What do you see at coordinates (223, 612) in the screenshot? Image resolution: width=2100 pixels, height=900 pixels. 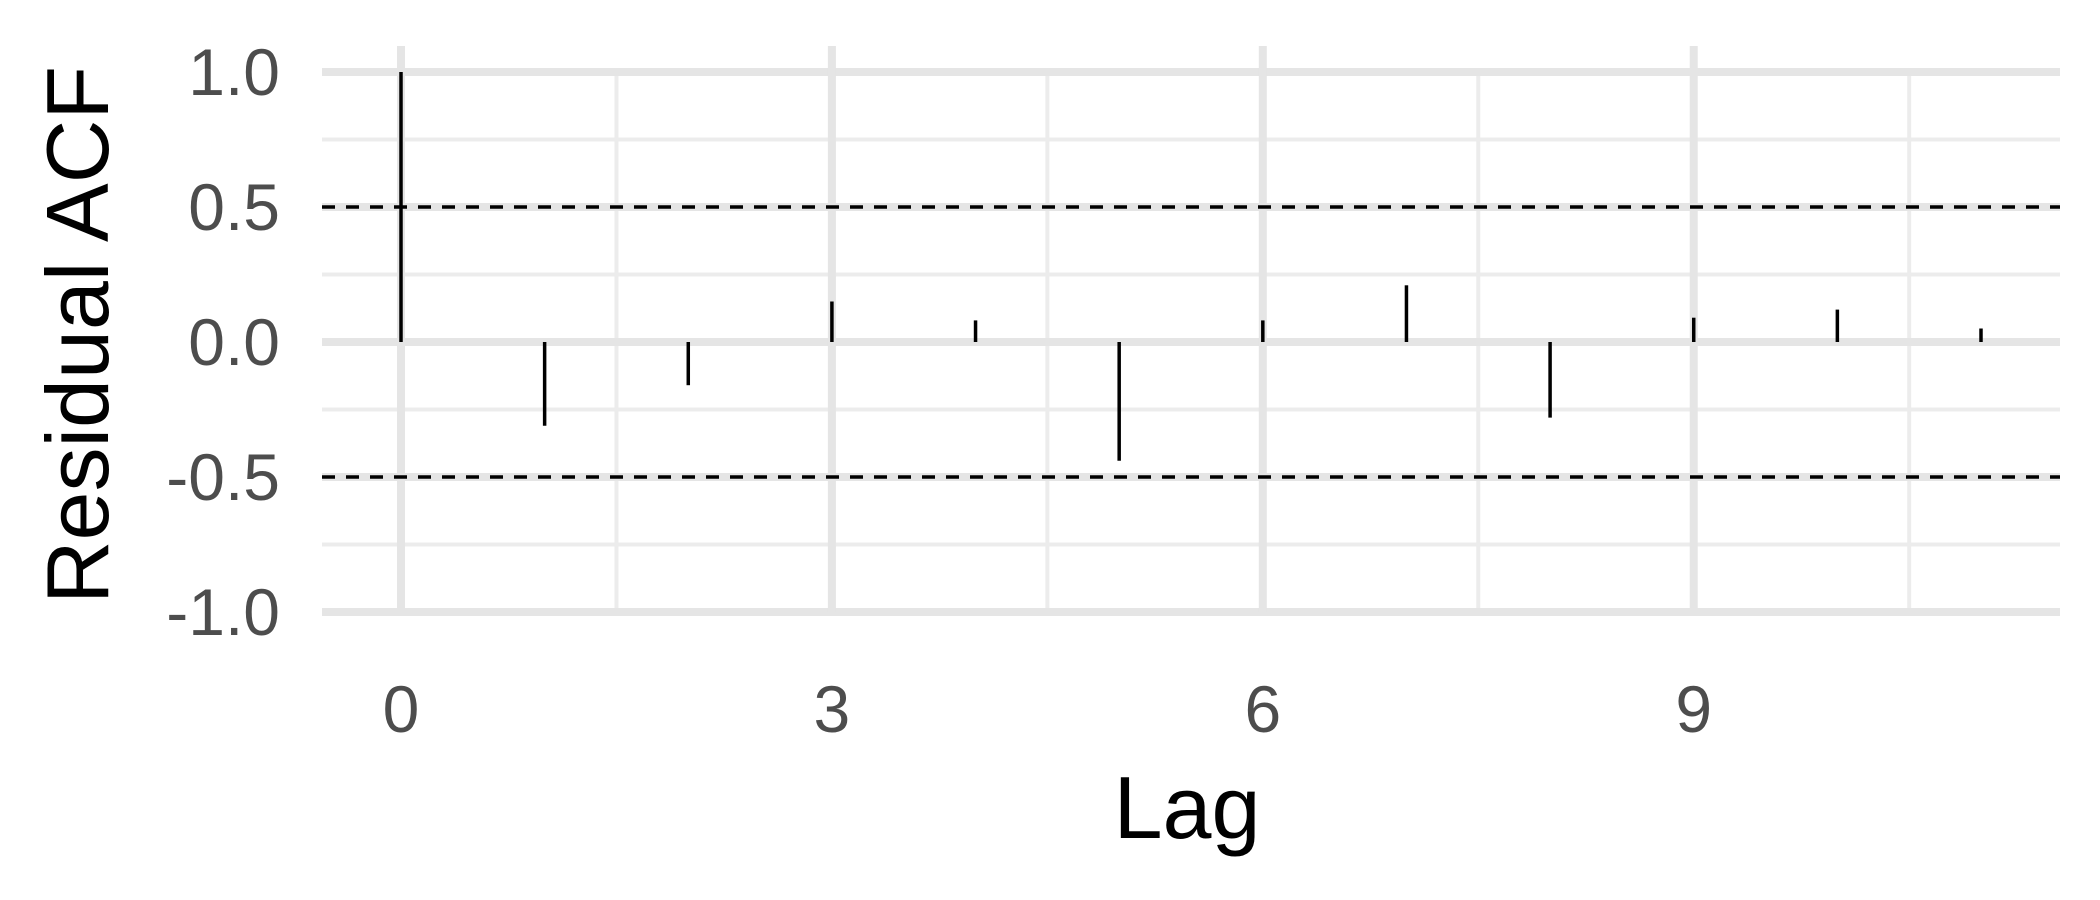 I see `y-tick-label: -1.0` at bounding box center [223, 612].